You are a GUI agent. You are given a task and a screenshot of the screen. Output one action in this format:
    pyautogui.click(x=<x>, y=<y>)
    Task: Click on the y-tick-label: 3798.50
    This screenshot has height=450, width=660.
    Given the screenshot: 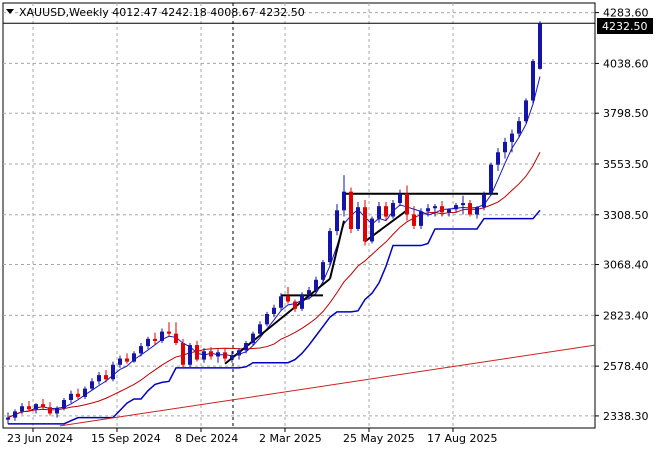 What is the action you would take?
    pyautogui.click(x=626, y=113)
    